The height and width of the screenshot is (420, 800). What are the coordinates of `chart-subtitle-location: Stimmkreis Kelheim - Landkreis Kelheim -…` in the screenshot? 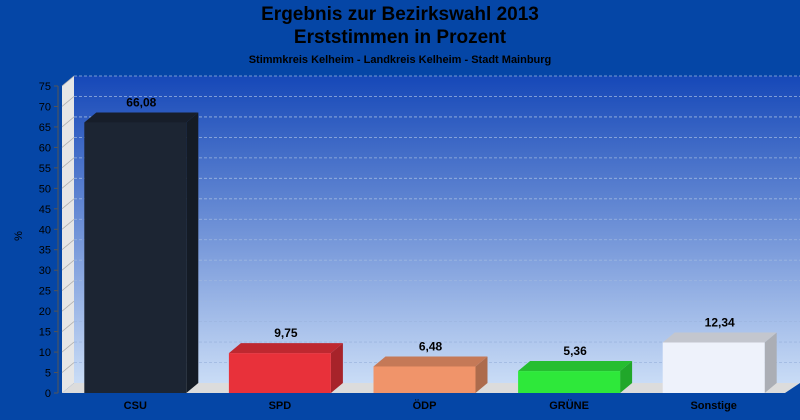 It's located at (400, 60).